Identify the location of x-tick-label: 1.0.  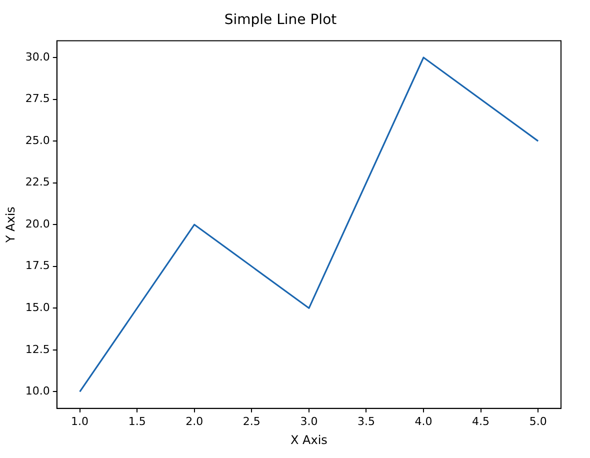
(80, 421).